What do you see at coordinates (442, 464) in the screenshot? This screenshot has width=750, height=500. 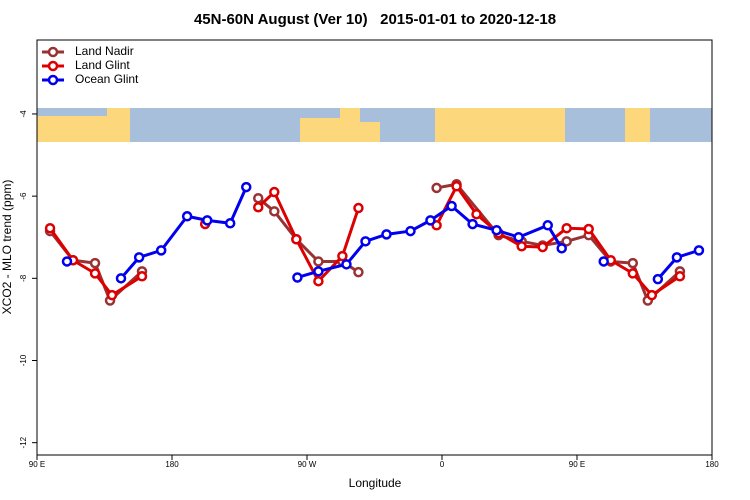 I see `x-tick-label: 0` at bounding box center [442, 464].